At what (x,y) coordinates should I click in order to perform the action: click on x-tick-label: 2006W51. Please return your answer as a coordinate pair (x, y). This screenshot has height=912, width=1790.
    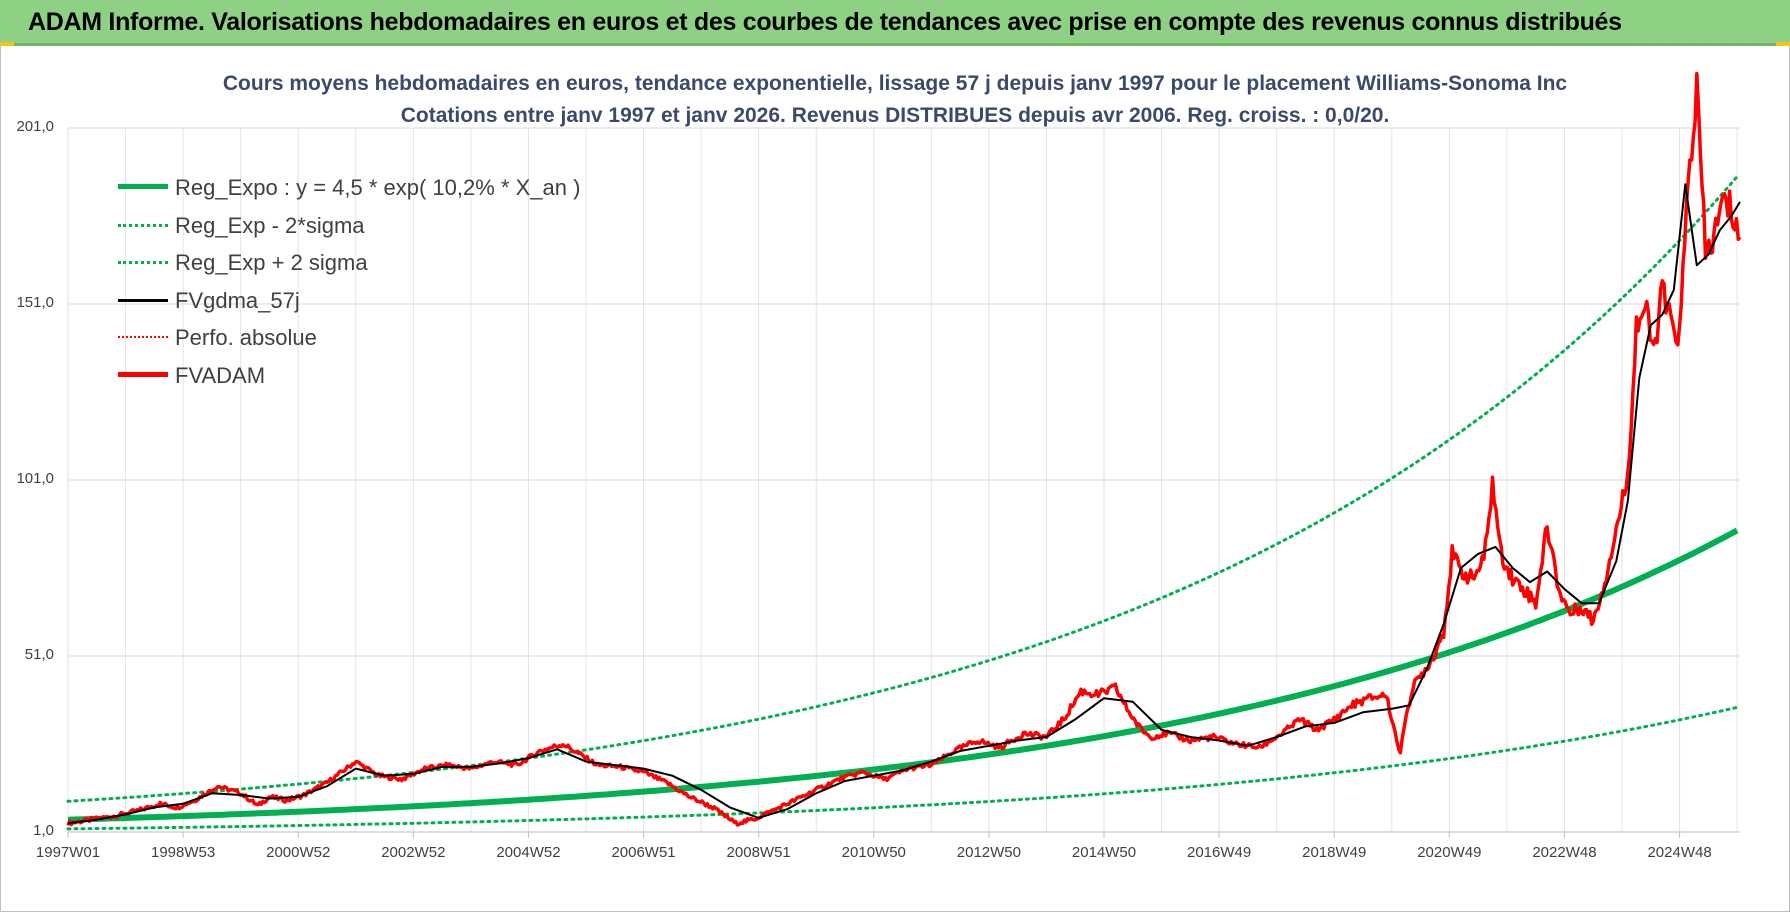
    Looking at the image, I should click on (643, 852).